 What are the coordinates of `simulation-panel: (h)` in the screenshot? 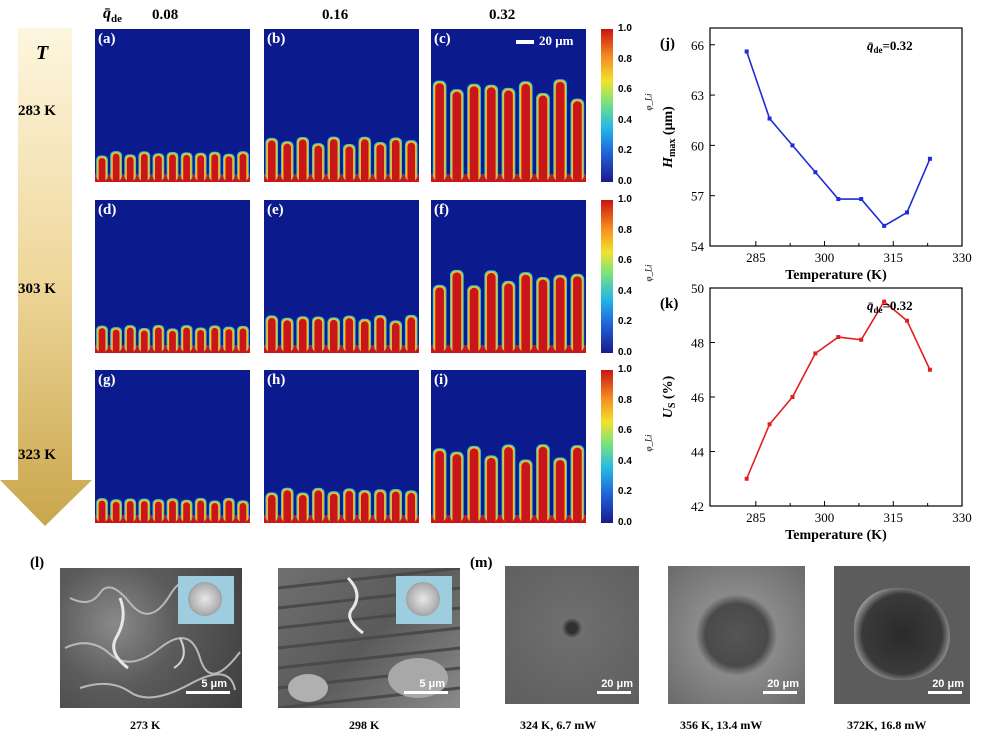 It's located at (341, 446).